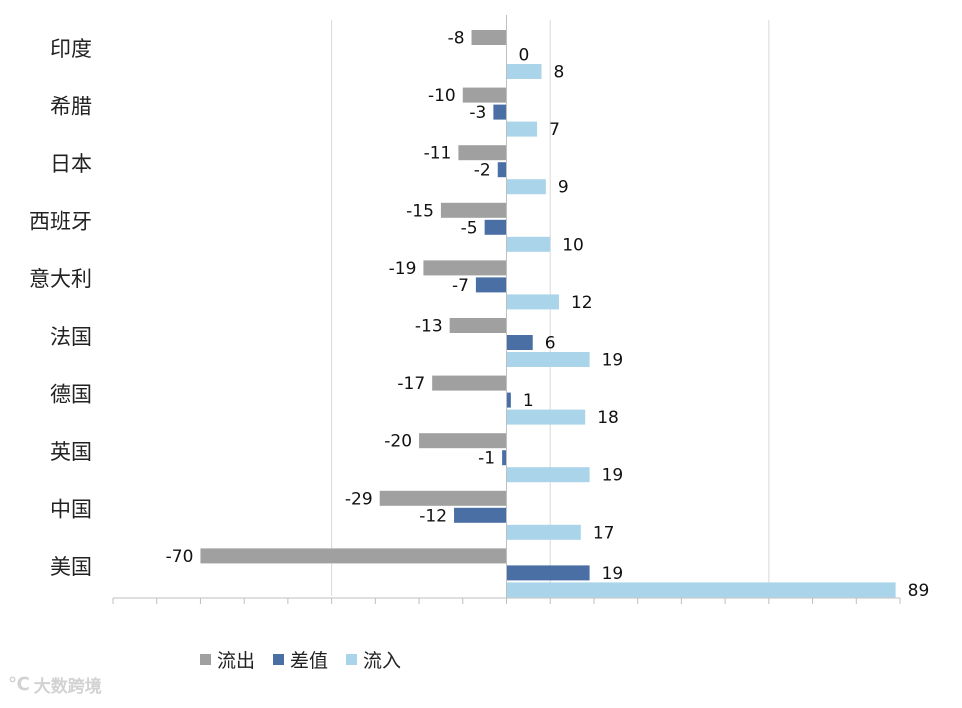 This screenshot has width=962, height=708. I want to click on data-label: -5, so click(469, 228).